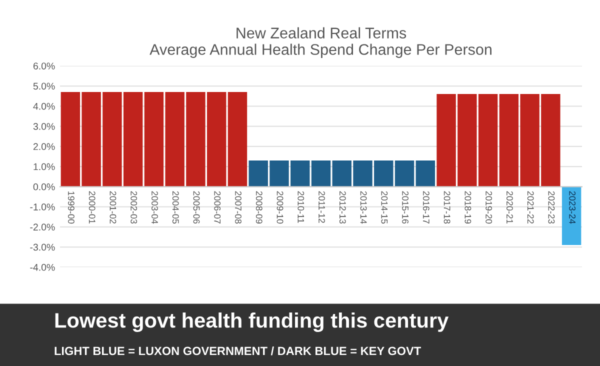 This screenshot has height=366, width=600. Describe the element at coordinates (44, 146) in the screenshot. I see `y-tick-label: 2.0%` at that location.